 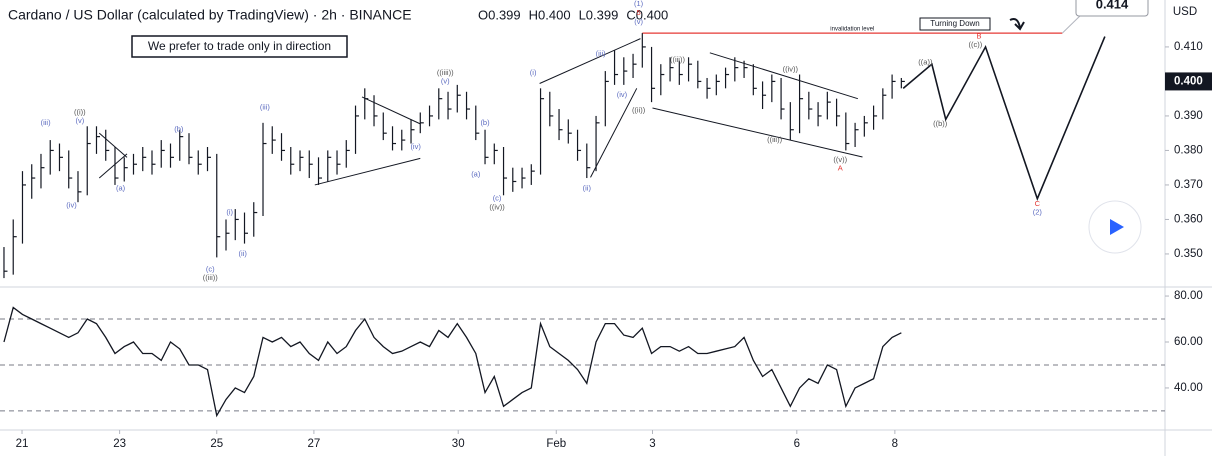 I want to click on wave-label: C, so click(x=1038, y=203).